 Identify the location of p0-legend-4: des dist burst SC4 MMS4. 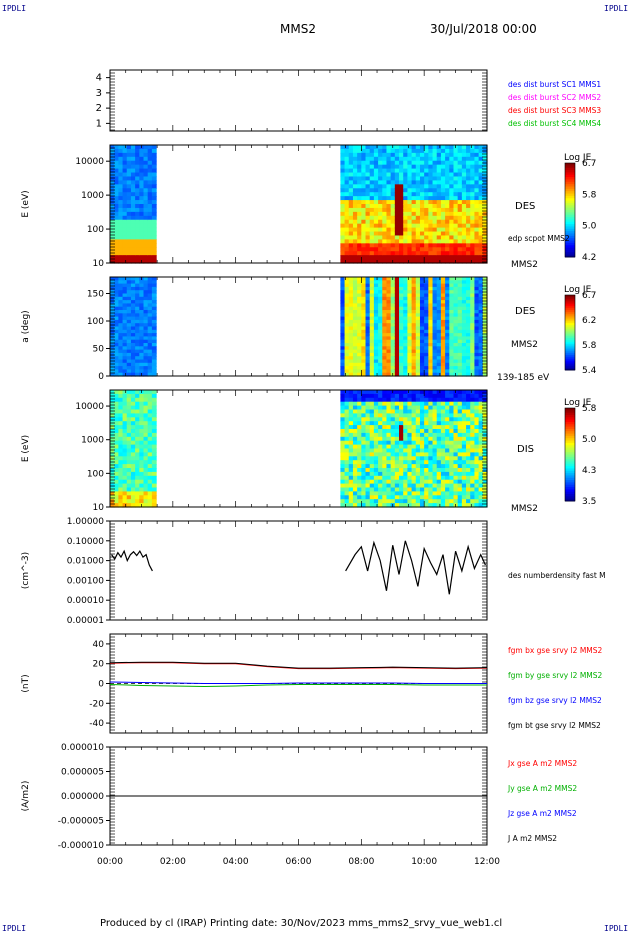
(554, 123).